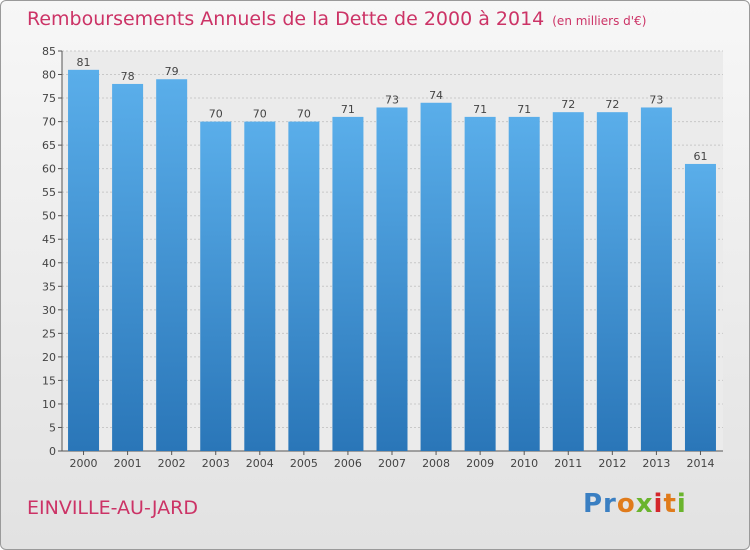 Image resolution: width=750 pixels, height=550 pixels. Describe the element at coordinates (49, 51) in the screenshot. I see `y-tick-label: 85` at that location.